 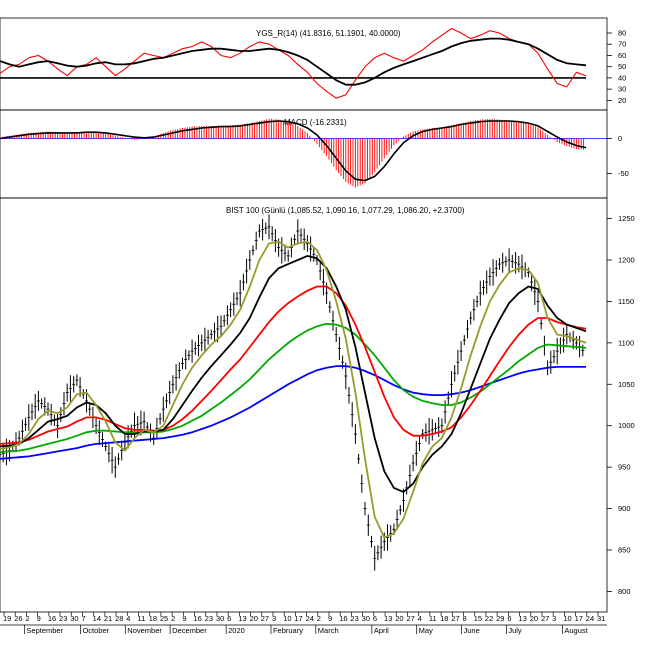 I want to click on x-day-label: 7, so click(x=83, y=618).